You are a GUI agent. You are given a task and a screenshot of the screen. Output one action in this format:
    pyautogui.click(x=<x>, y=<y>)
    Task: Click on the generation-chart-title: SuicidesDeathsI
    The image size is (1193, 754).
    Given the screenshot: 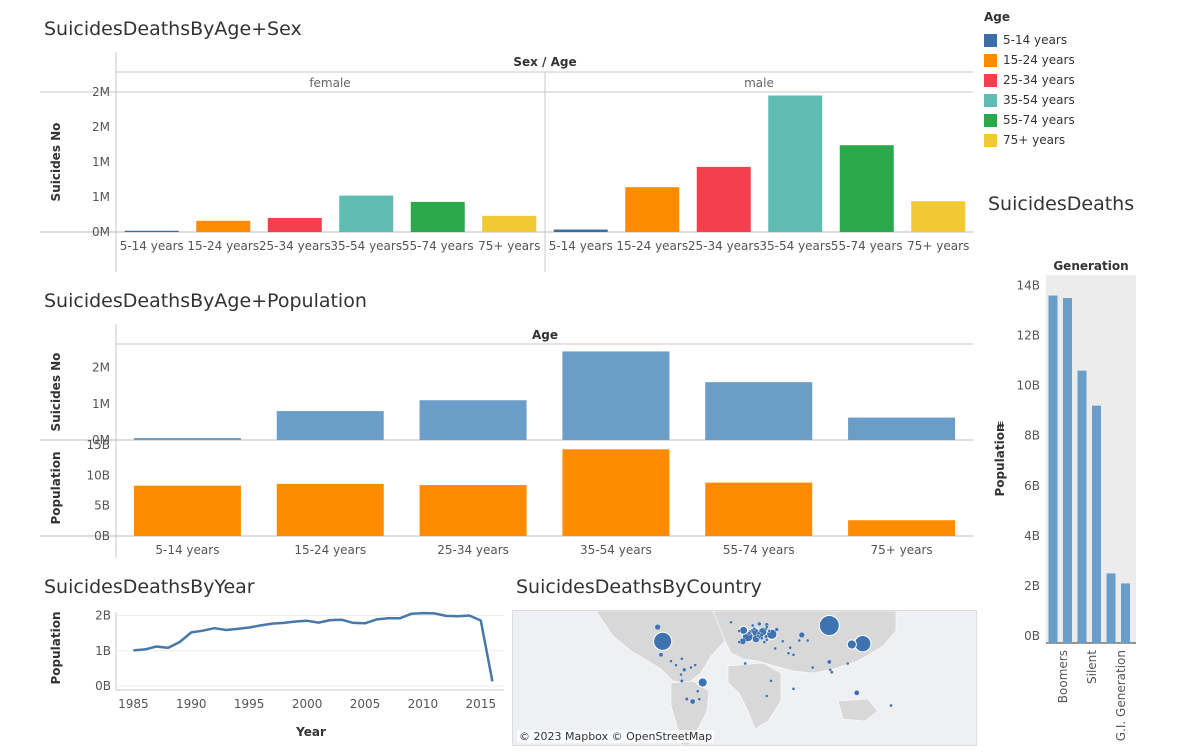 What is the action you would take?
    pyautogui.click(x=1062, y=204)
    